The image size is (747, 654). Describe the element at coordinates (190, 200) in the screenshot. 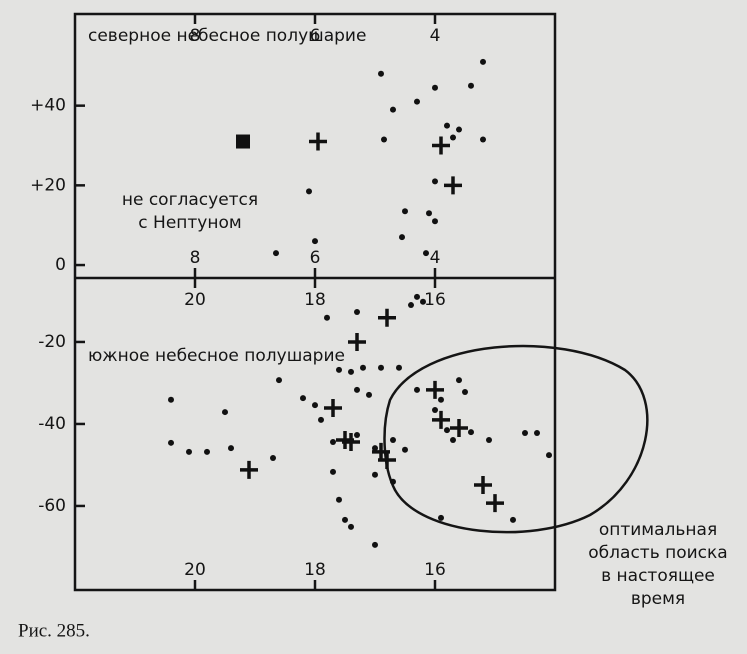

I see `annotation: не согласуется` at that location.